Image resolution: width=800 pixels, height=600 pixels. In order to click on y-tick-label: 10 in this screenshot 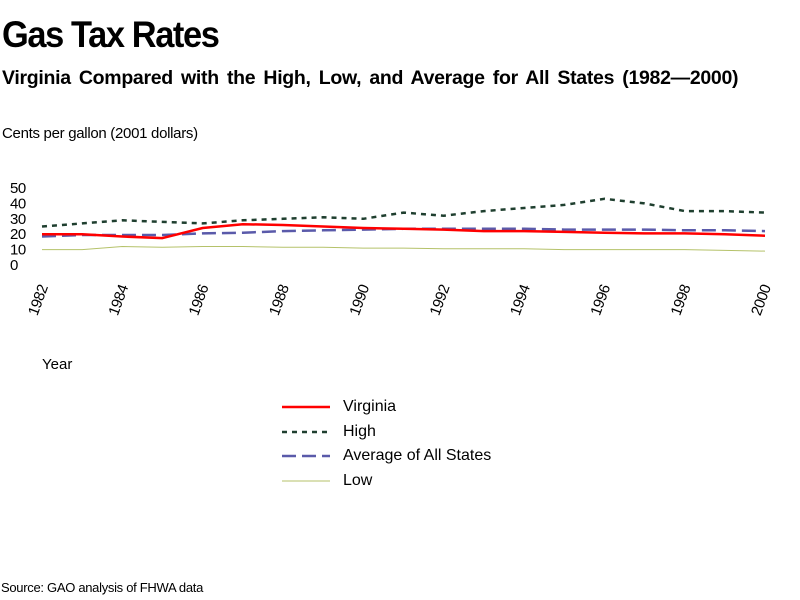, I will do `click(18, 250)`.